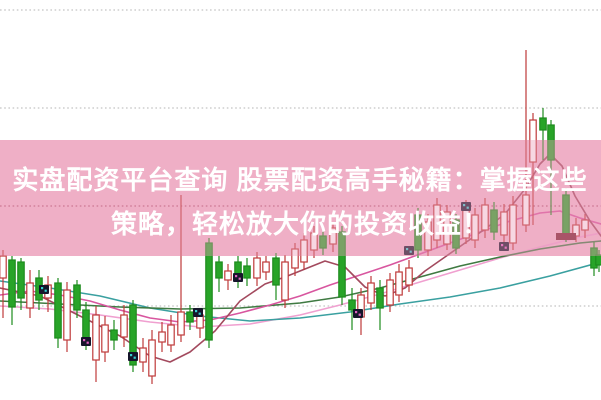 Image resolution: width=601 pixels, height=400 pixels. I want to click on banner-title-line2: 策略，轻松放大你的投资收益！, so click(300, 224).